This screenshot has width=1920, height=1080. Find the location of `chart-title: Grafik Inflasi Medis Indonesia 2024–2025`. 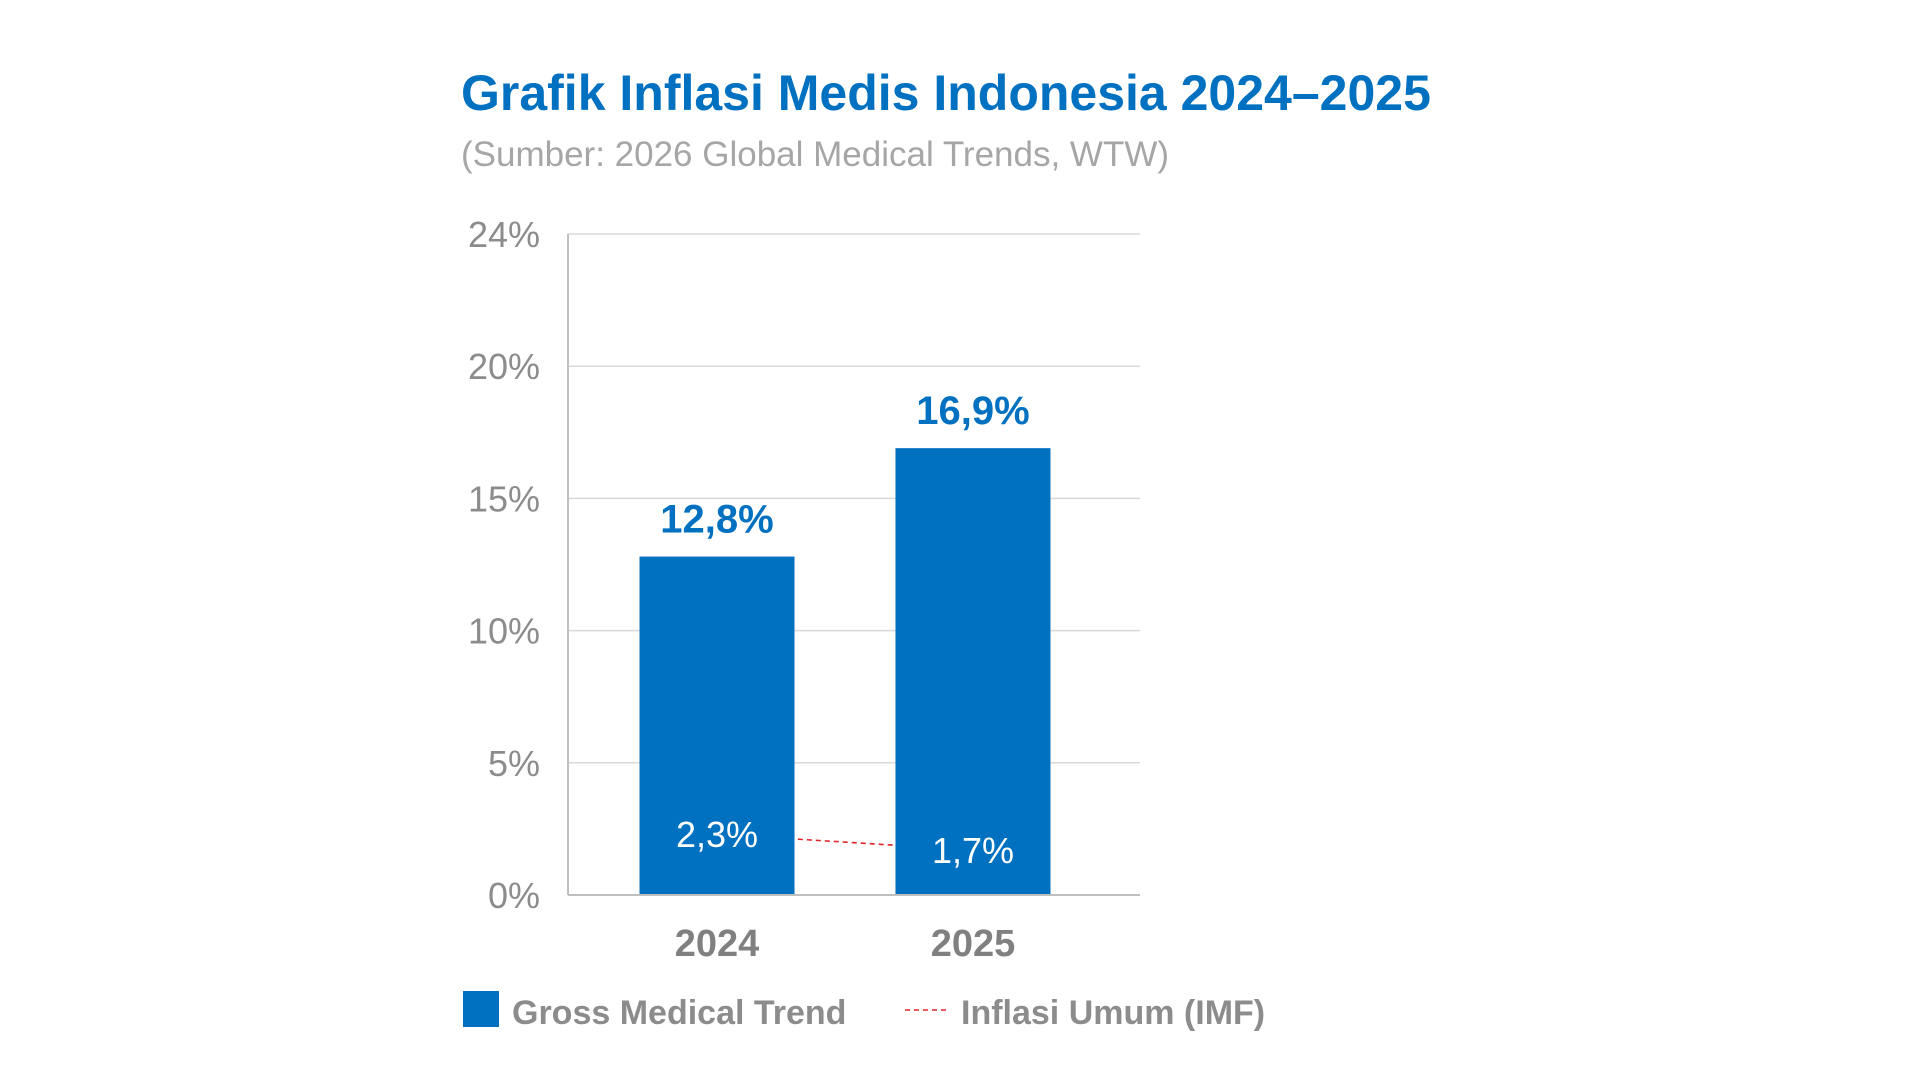

chart-title: Grafik Inflasi Medis Indonesia 2024–2025 is located at coordinates (946, 93).